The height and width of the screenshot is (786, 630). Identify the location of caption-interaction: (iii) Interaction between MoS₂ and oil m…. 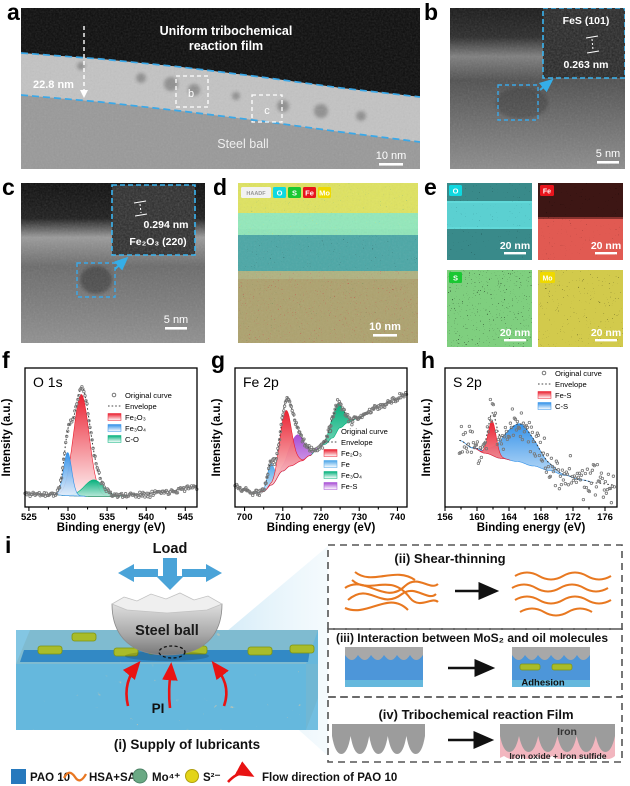
(472, 638).